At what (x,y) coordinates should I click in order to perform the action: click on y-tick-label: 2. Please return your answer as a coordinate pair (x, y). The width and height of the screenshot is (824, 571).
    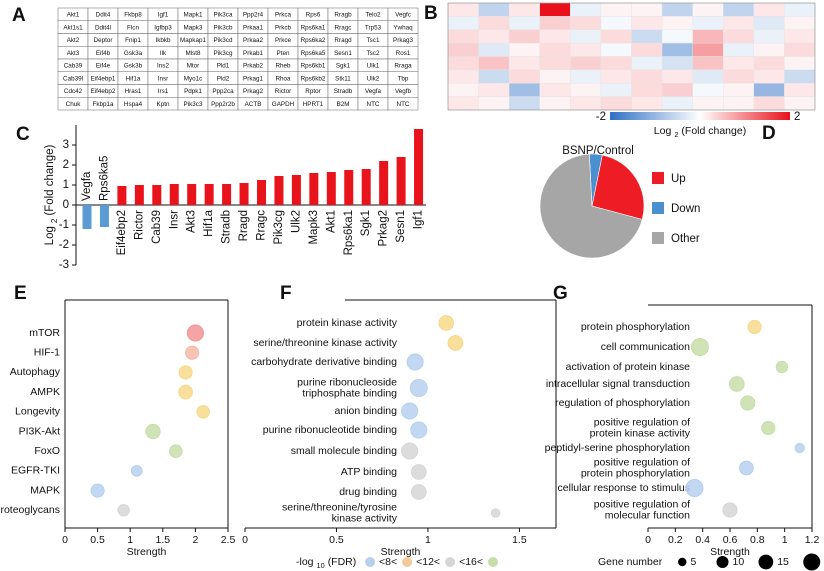
    Looking at the image, I should click on (66, 165).